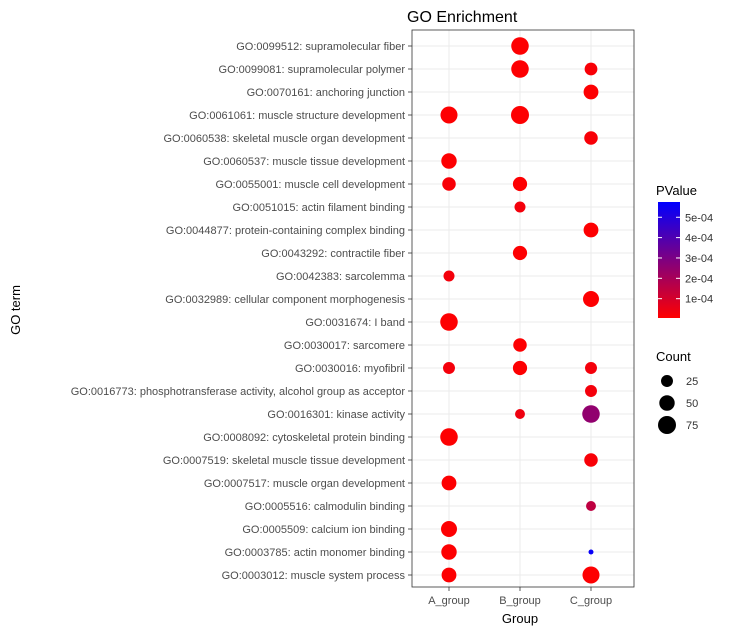 This screenshot has height=632, width=730. Describe the element at coordinates (325, 507) in the screenshot. I see `y-tick-label: GO:0005516: calmodulin binding` at that location.